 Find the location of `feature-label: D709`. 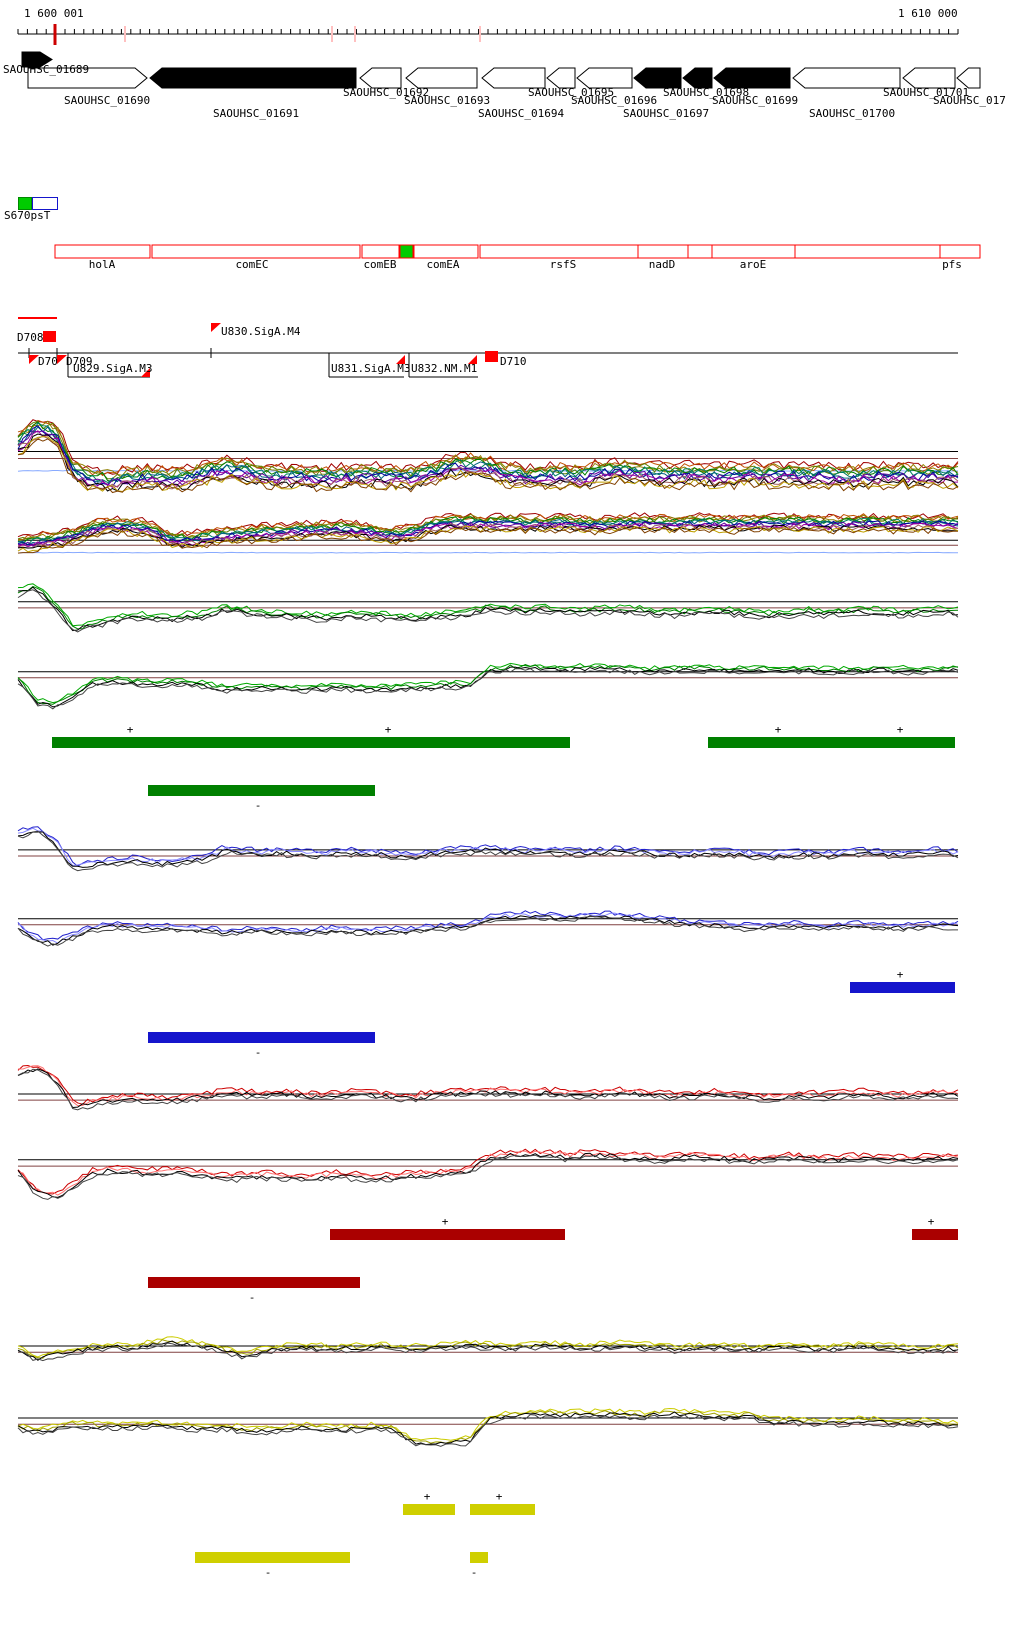

feature-label: D709 is located at coordinates (79, 361).